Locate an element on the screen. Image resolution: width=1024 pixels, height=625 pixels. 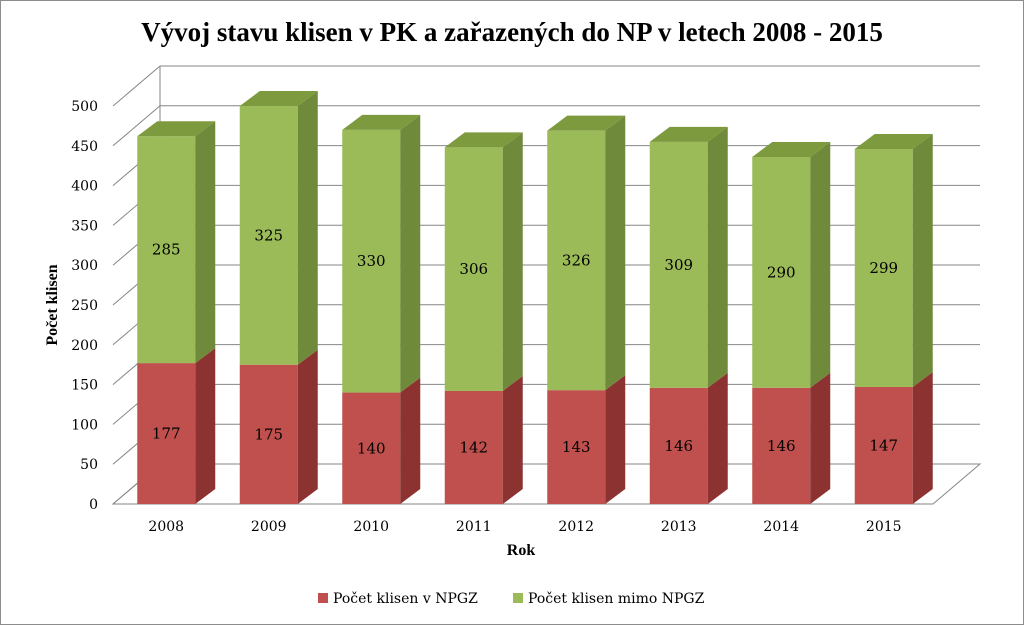
bar-side-2009-s0 is located at coordinates (307, 426).